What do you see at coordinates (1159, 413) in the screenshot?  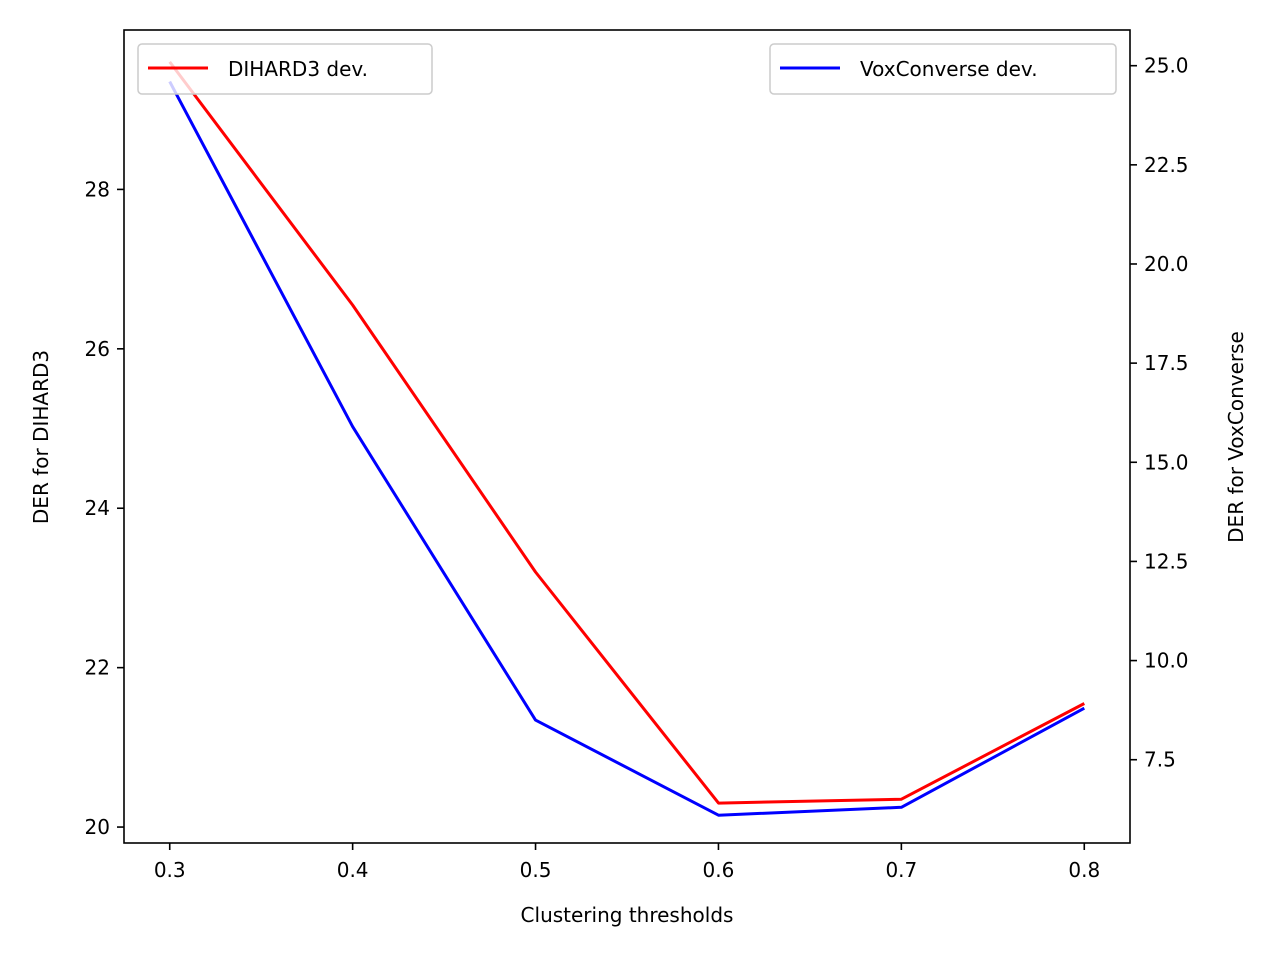 I see `right-axis-ticks: 7.5 10.0 12.5 15.0 17.5 20.0 22.5 25.0` at bounding box center [1159, 413].